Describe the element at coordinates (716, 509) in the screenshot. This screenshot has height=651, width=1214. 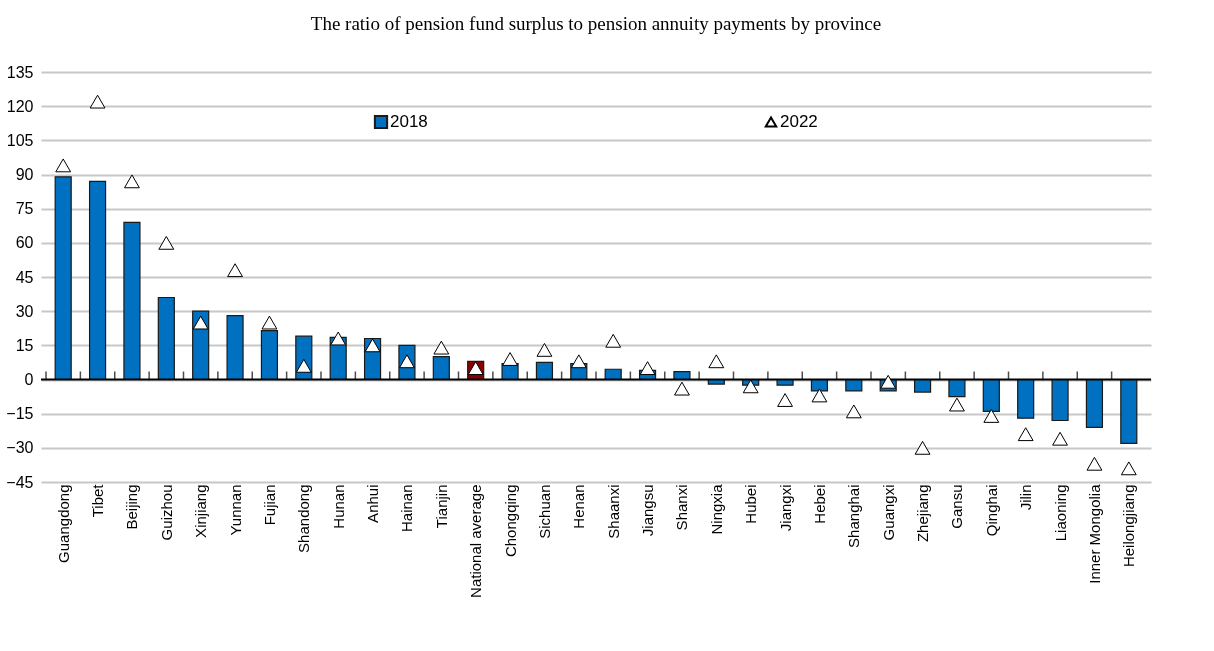
I see `x-tick-label: Ningxia` at that location.